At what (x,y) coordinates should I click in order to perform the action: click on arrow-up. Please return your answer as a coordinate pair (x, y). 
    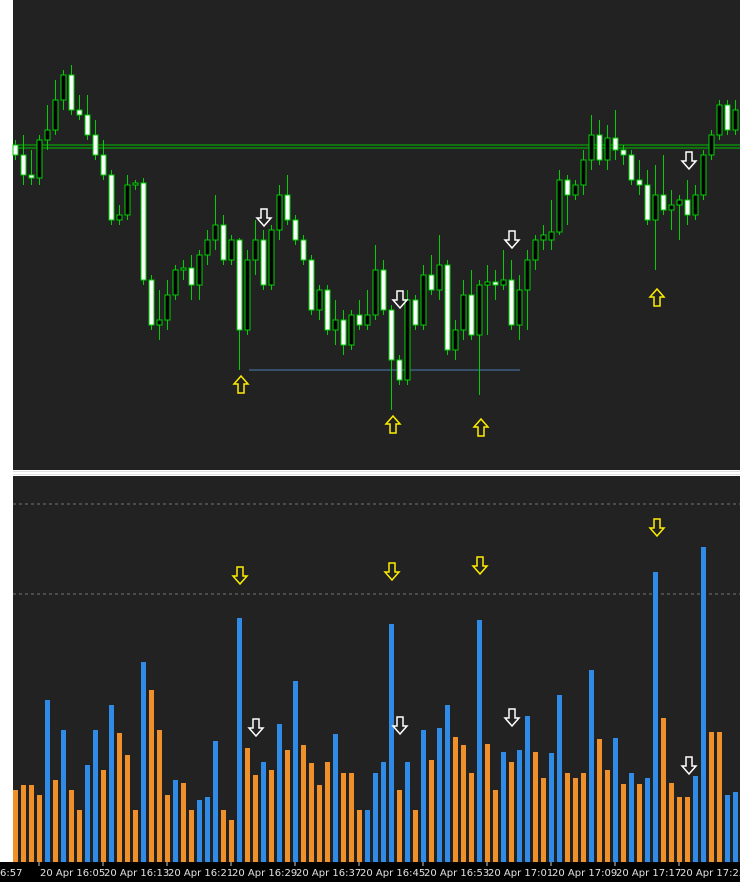
    Looking at the image, I should click on (657, 297).